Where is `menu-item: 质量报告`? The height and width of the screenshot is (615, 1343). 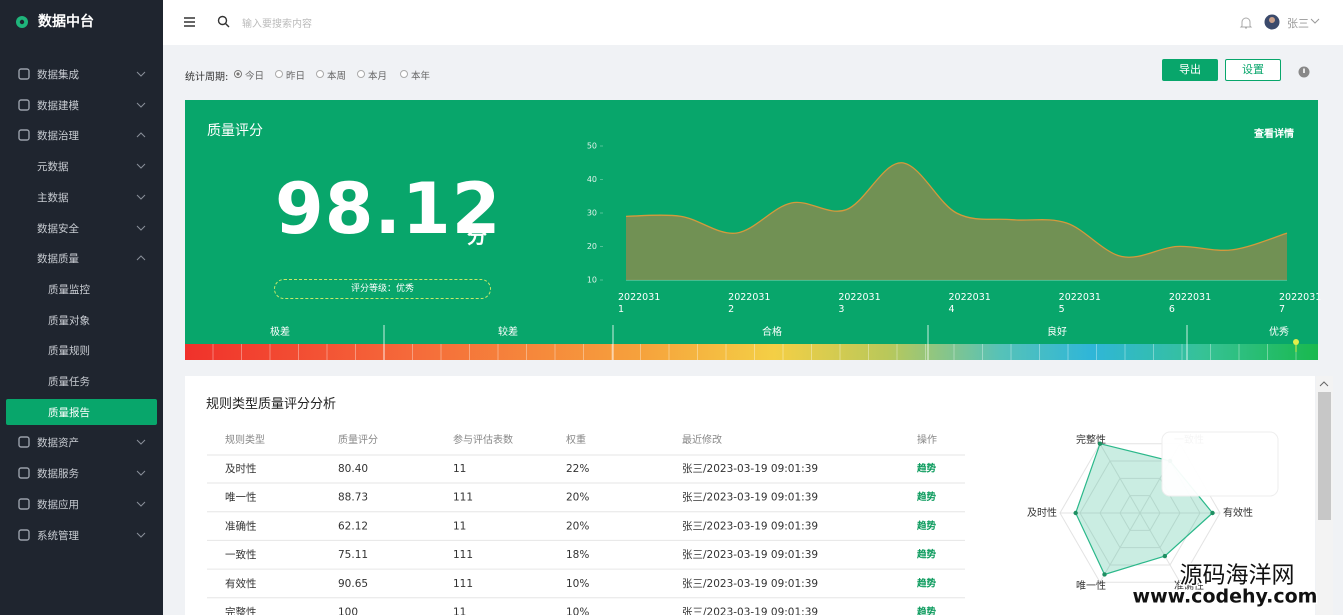
menu-item: 质量报告 is located at coordinates (69, 412).